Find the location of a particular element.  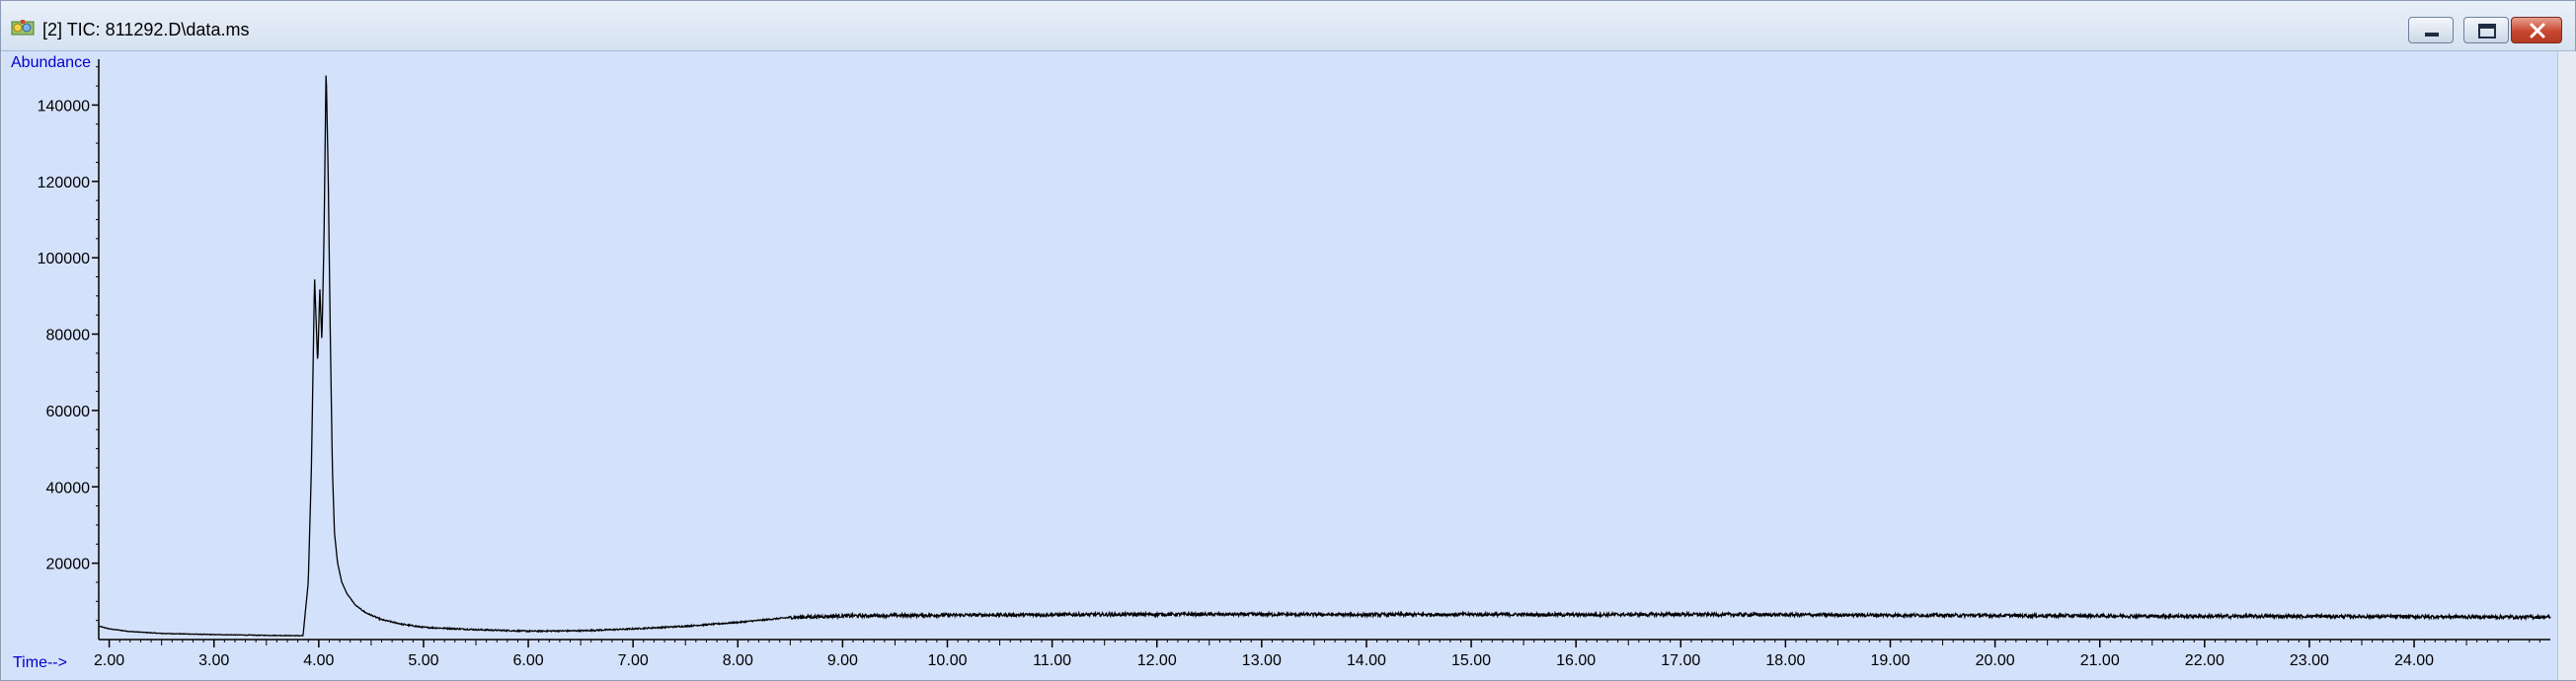

x-tick-label: 12.00 is located at coordinates (1157, 660).